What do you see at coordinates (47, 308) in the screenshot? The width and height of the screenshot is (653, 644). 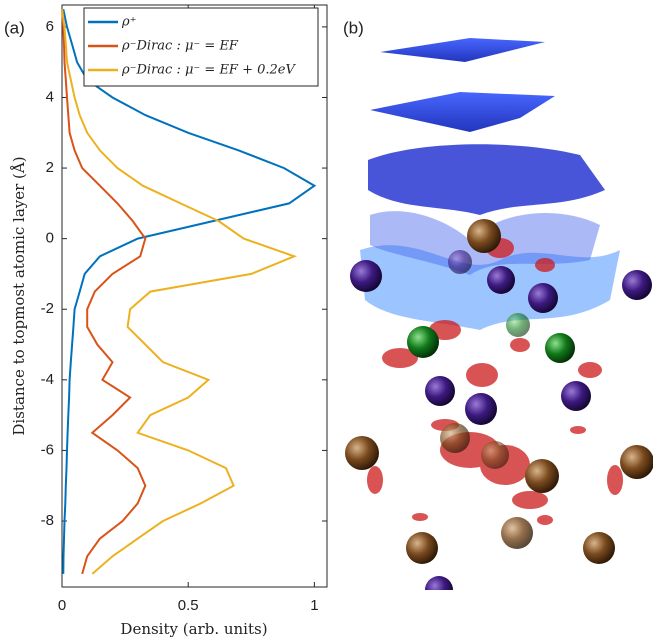 I see `y-tick-label: -2` at bounding box center [47, 308].